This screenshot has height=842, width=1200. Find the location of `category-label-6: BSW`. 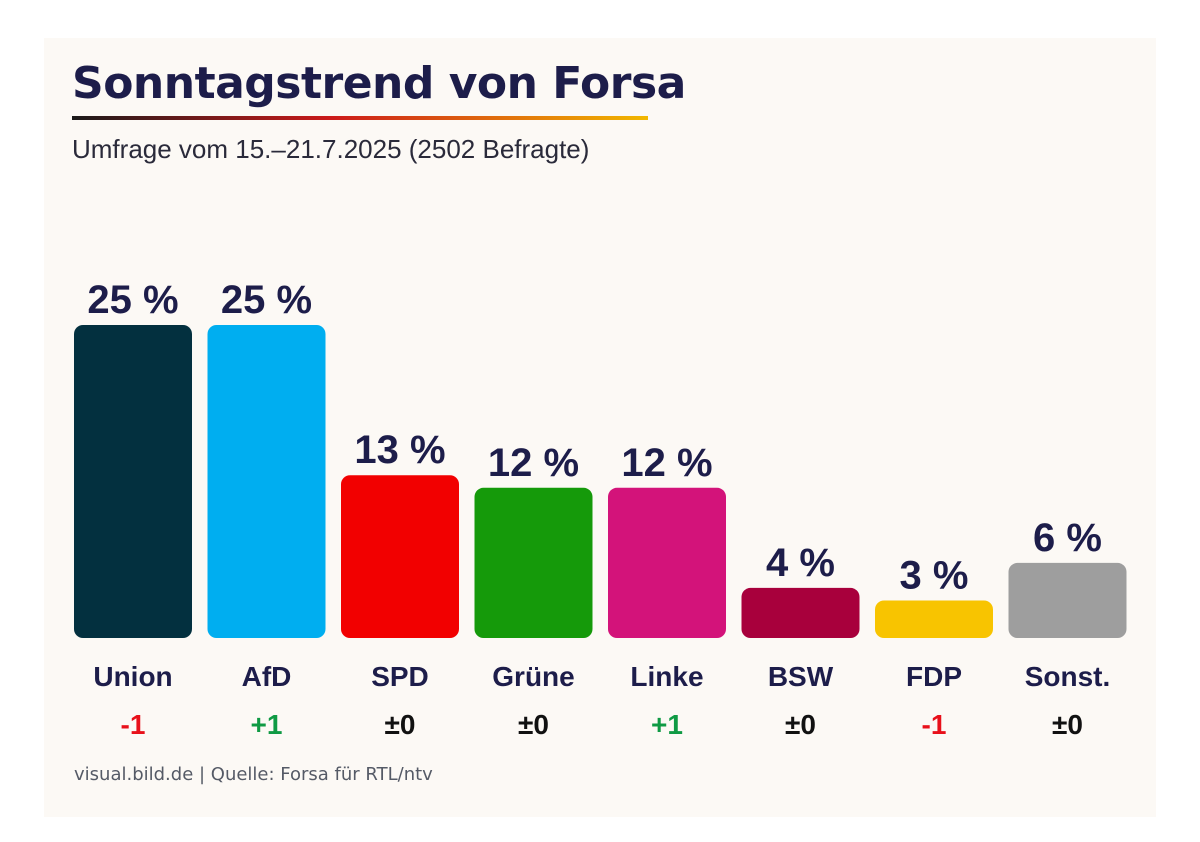

category-label-6: BSW is located at coordinates (801, 676).